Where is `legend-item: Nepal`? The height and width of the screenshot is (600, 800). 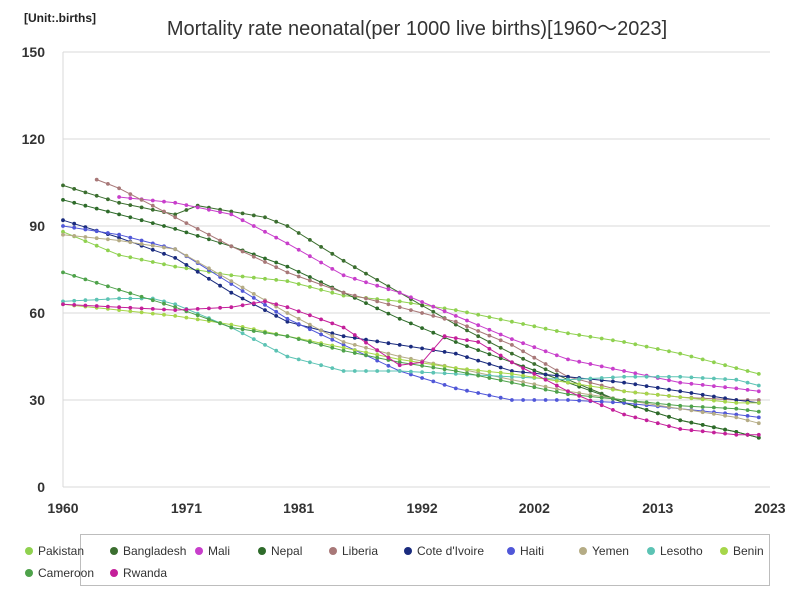
legend-item: Nepal is located at coordinates (280, 551).